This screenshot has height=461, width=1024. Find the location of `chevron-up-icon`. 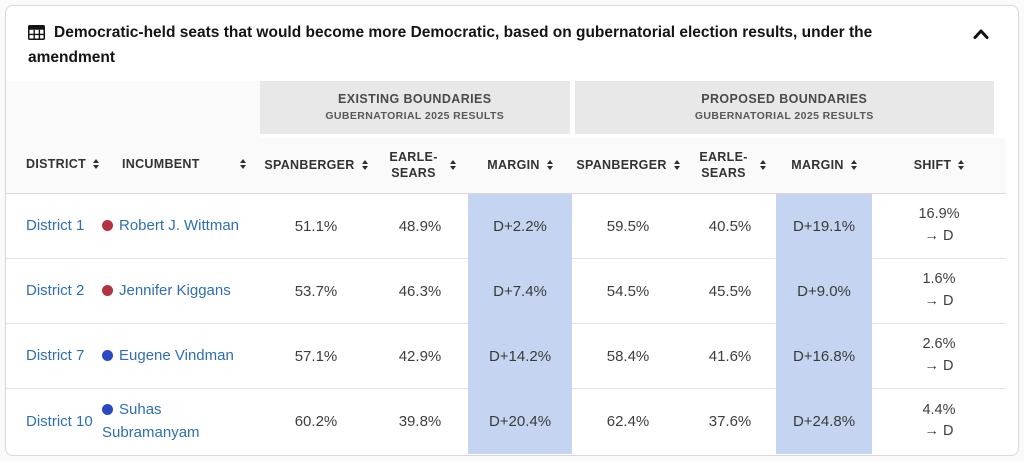

chevron-up-icon is located at coordinates (981, 36).